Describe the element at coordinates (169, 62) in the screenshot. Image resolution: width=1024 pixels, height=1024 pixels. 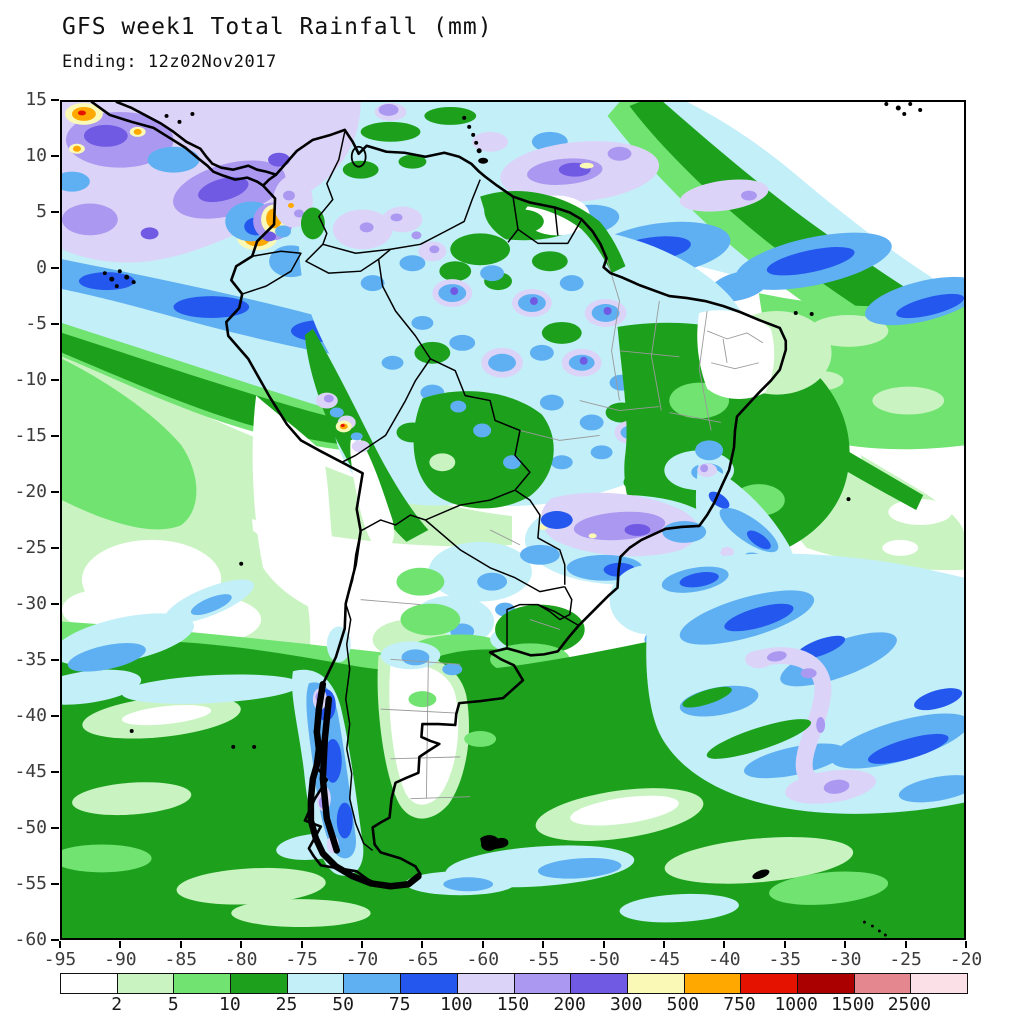
I see `chart-subtitle: Ending: 12z02Nov2017` at that location.